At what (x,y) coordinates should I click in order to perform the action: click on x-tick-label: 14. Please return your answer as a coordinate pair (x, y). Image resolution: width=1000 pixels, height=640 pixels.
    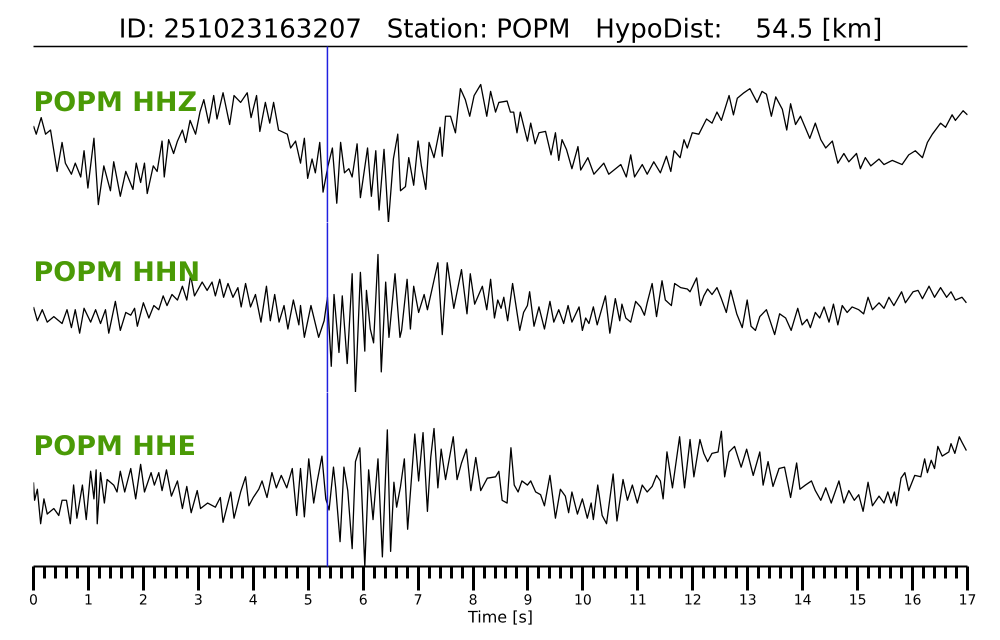
    Looking at the image, I should click on (803, 600).